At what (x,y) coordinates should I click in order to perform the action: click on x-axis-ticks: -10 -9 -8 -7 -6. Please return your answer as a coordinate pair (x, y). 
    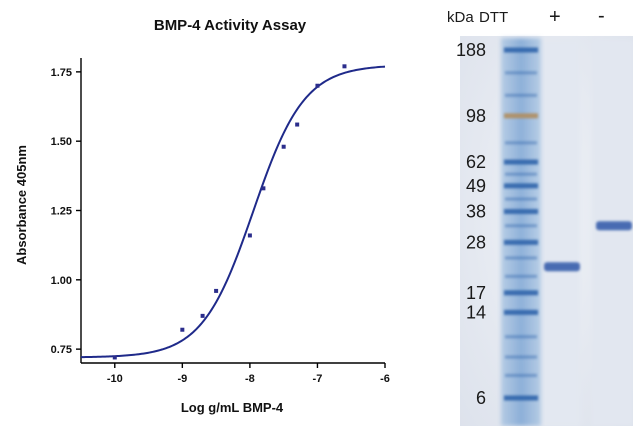
    Looking at the image, I should click on (248, 374).